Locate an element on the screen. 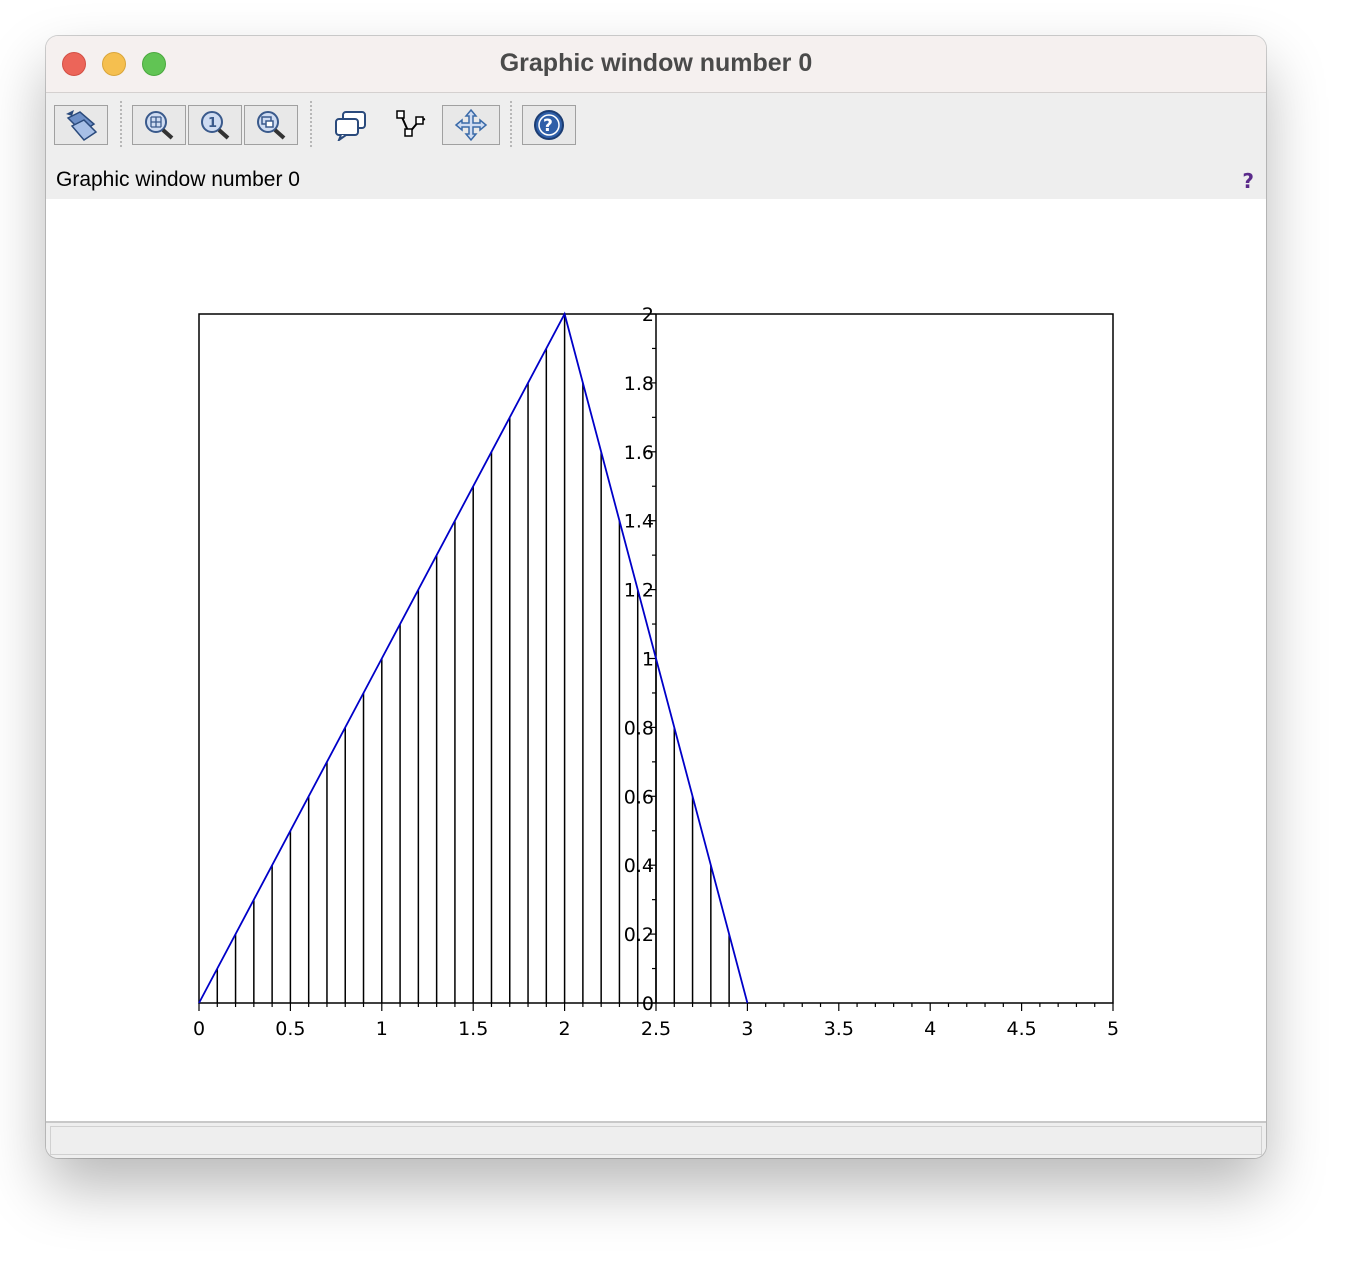  toolbar: 1 is located at coordinates (656, 121).